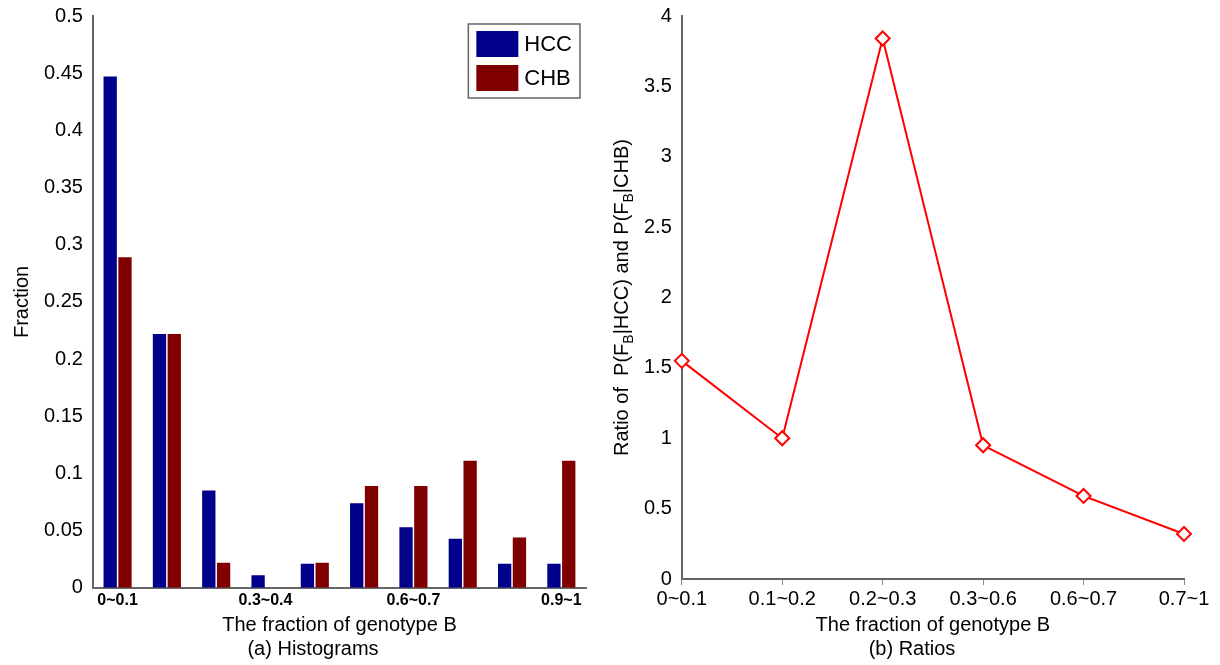  What do you see at coordinates (622, 297) in the screenshot?
I see `y-axis-title: Ratio of P(FB|HCC) and P(FB|CHB)` at bounding box center [622, 297].